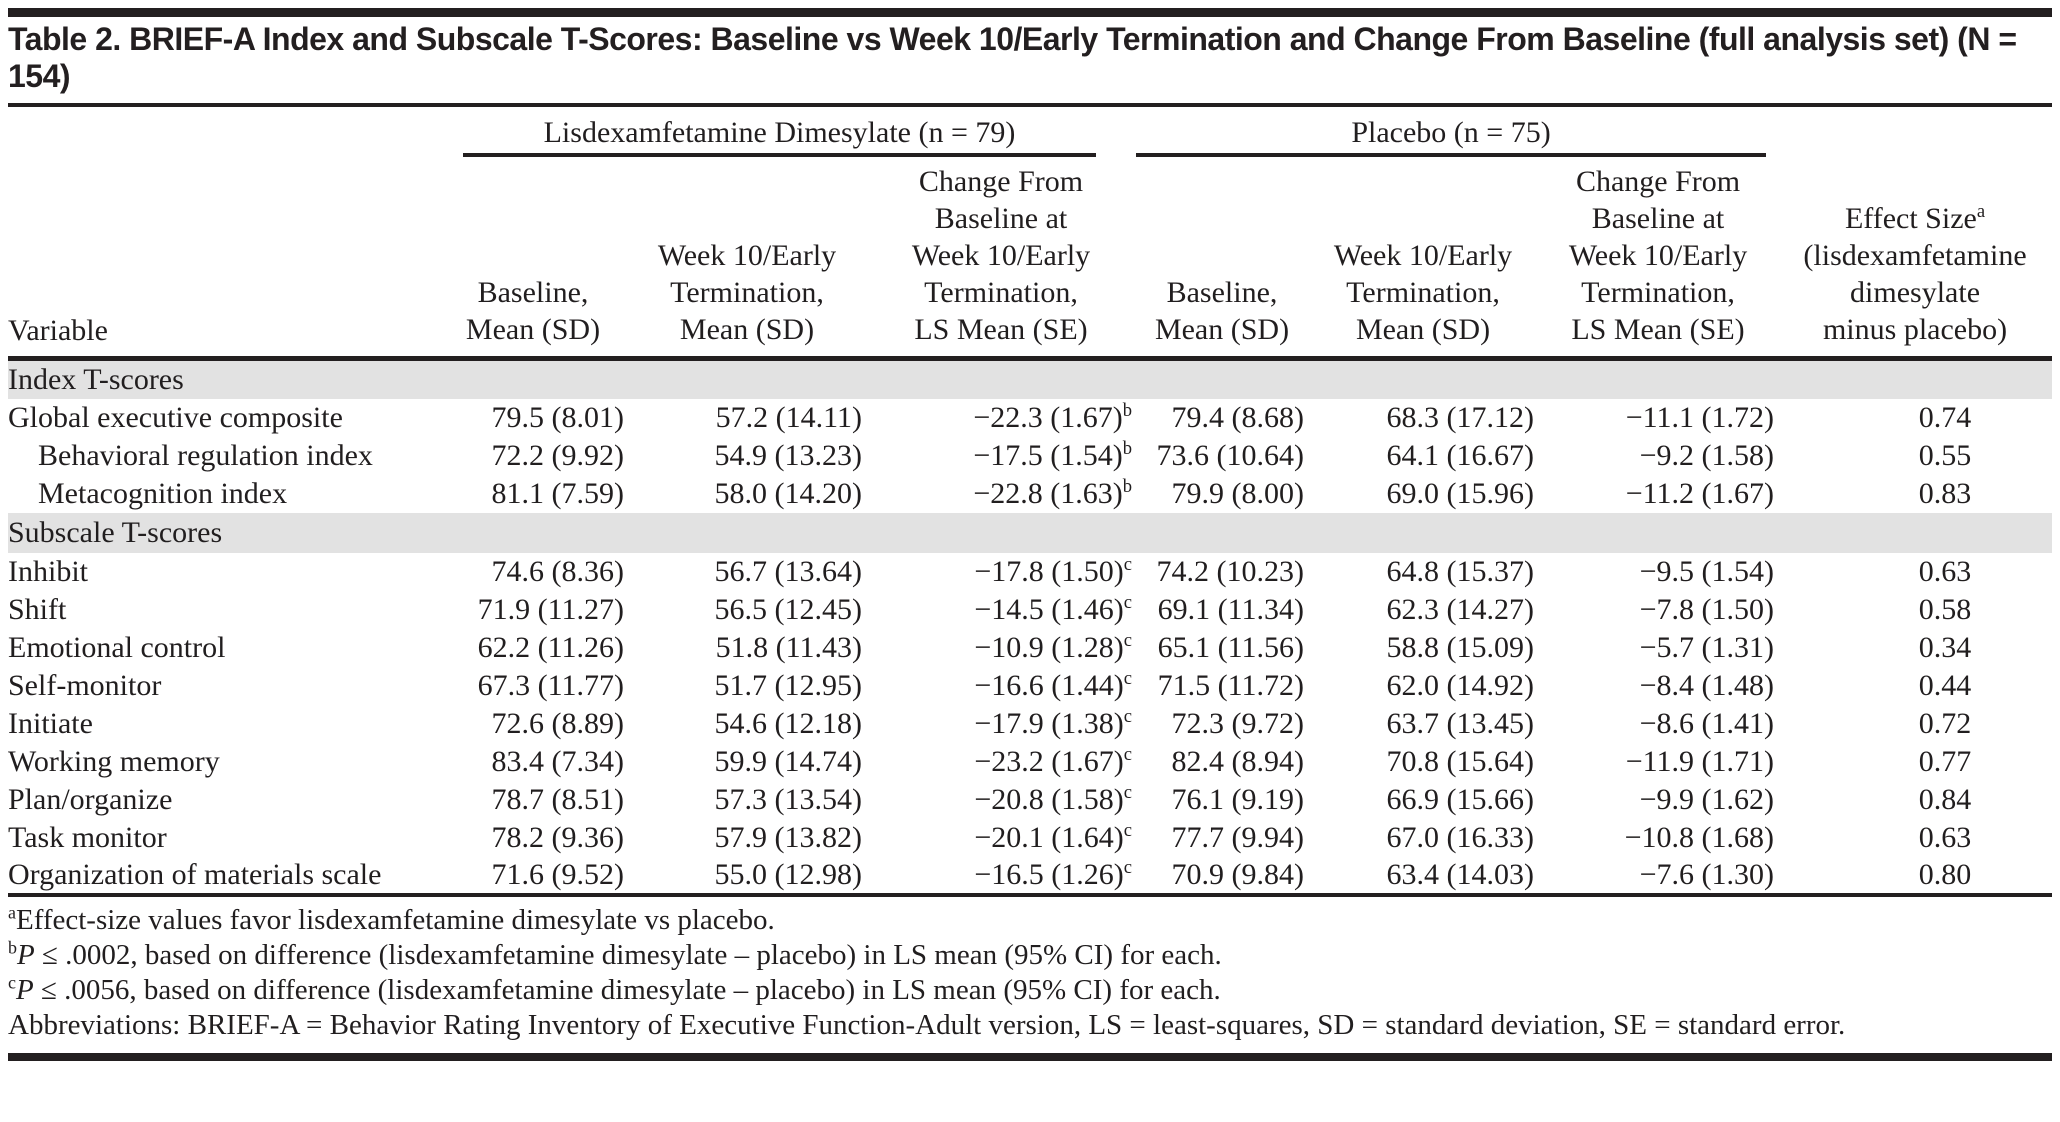 Image resolution: width=2060 pixels, height=1122 pixels. I want to click on ldx-baseline-cell: 72.2 (9.92), so click(557, 456).